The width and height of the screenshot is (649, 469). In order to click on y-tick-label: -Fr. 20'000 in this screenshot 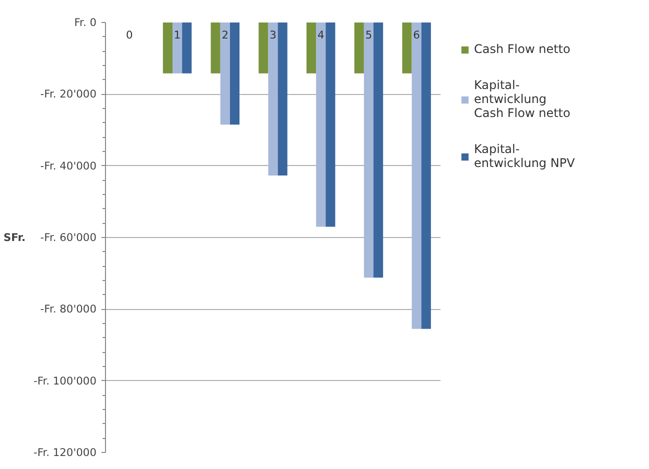, I will do `click(68, 94)`.